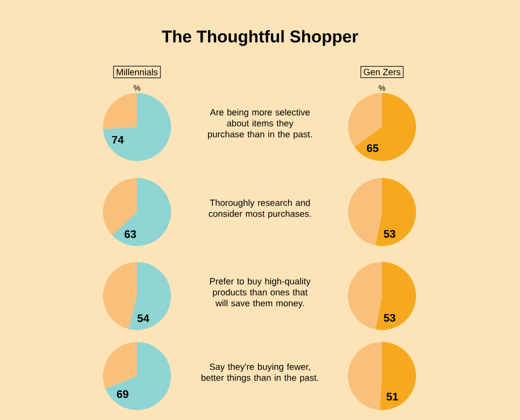 This screenshot has width=520, height=420. Describe the element at coordinates (260, 124) in the screenshot. I see `text: Are being more selective about items they purchase than in the past.` at that location.